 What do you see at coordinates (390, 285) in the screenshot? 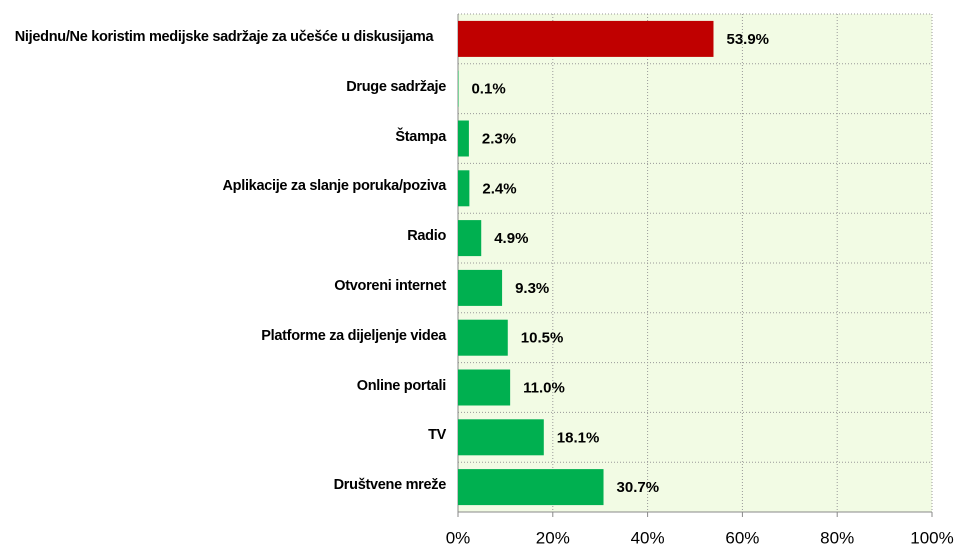
I see `y-tick-label: Otvoreni internet` at bounding box center [390, 285].